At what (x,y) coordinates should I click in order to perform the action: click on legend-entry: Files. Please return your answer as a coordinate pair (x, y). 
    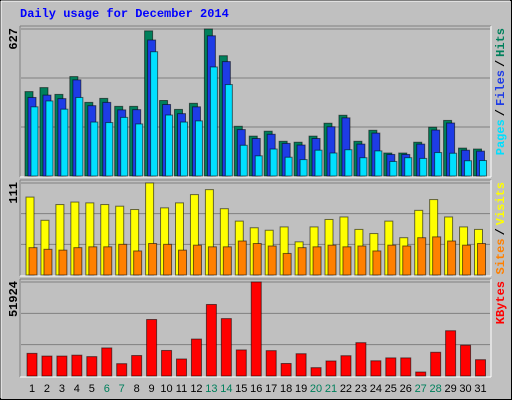
    Looking at the image, I should click on (501, 88).